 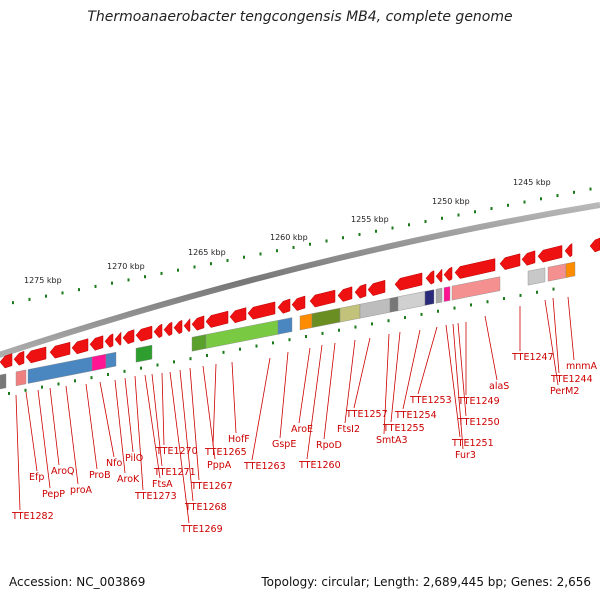 I want to click on scale-label: 1265 kbp, so click(x=207, y=252).